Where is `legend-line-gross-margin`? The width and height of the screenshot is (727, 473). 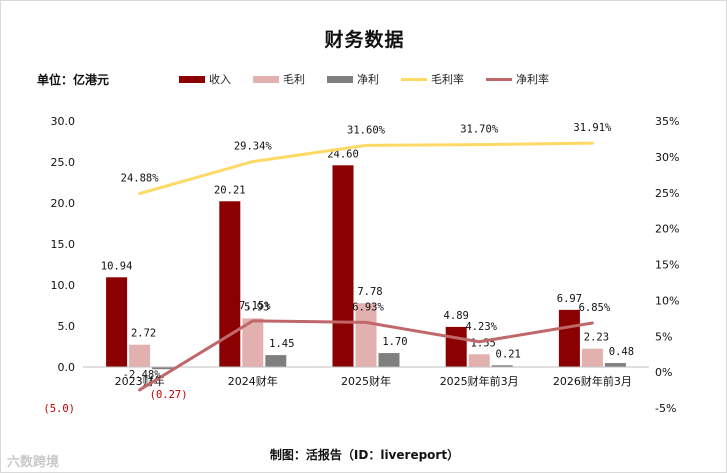 legend-line-gross-margin is located at coordinates (414, 79).